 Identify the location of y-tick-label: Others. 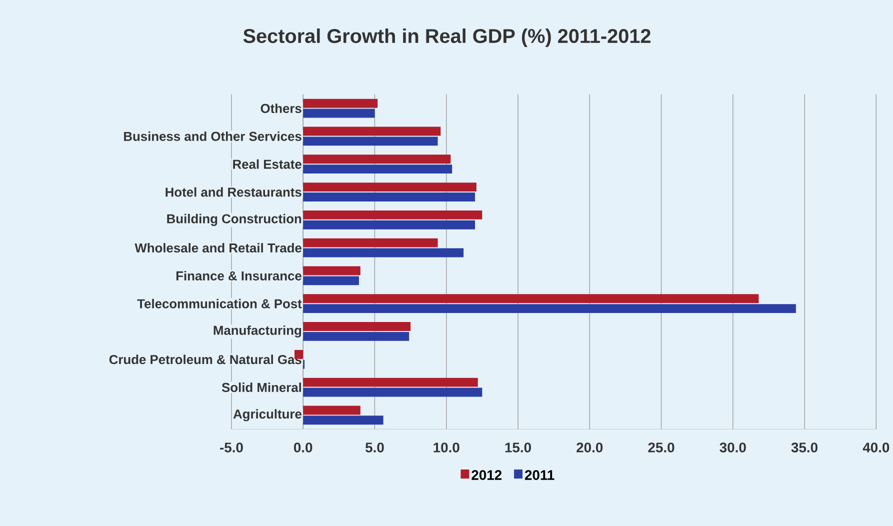
(281, 108).